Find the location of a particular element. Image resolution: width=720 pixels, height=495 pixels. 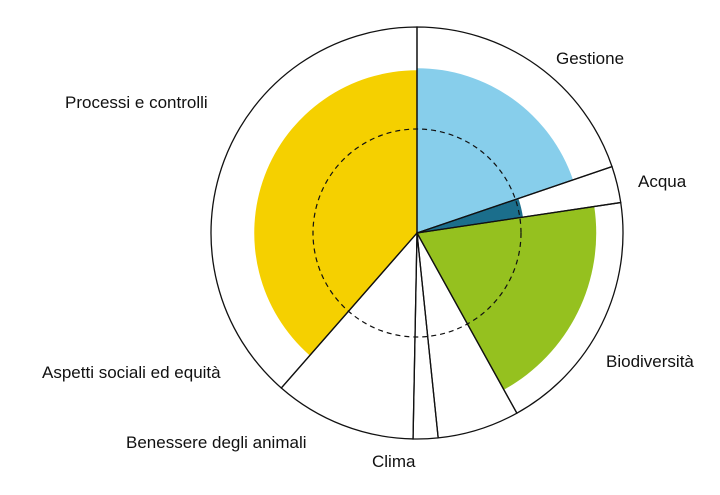

label-processi-e-controlli: Processi e controlli is located at coordinates (136, 102).